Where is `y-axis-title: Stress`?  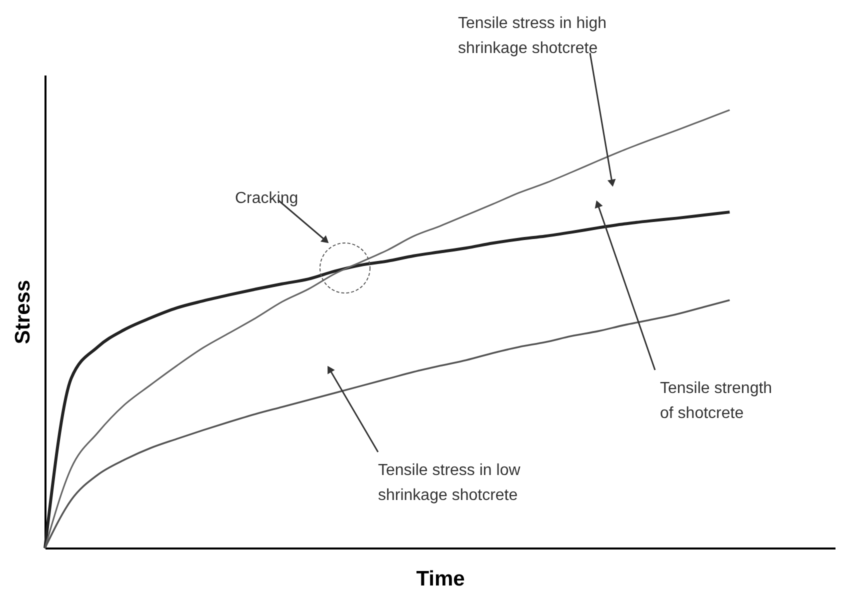 y-axis-title: Stress is located at coordinates (23, 312).